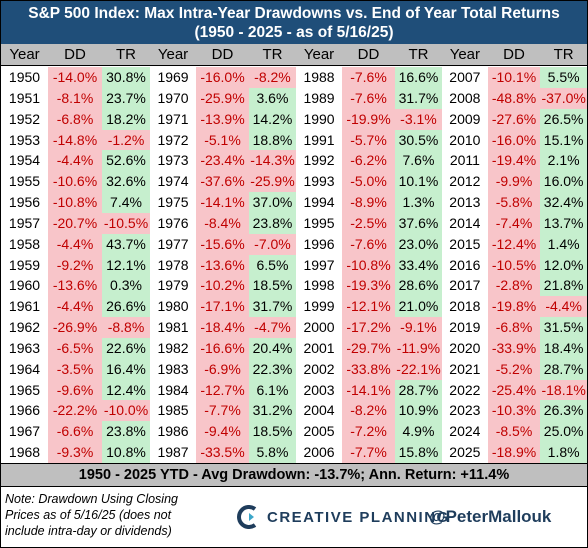  Describe the element at coordinates (514, 140) in the screenshot. I see `drawdown-cell: -16.0%` at that location.